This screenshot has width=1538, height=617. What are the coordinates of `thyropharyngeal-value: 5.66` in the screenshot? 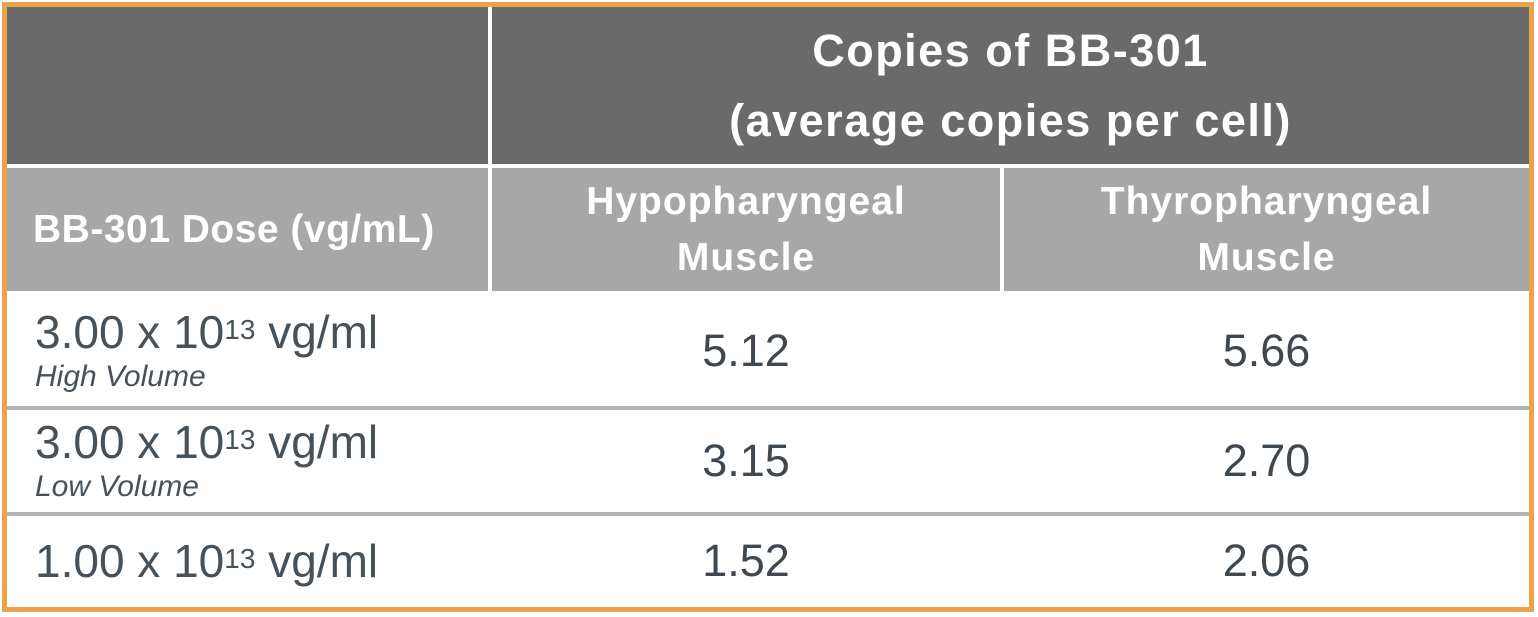 It's located at (1266, 350).